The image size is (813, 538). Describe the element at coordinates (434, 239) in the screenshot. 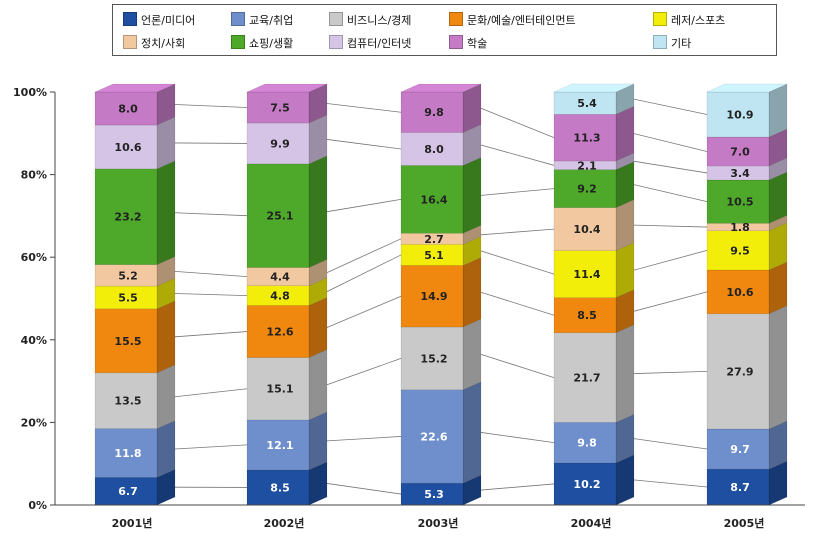

I see `data-label: 2.7` at that location.